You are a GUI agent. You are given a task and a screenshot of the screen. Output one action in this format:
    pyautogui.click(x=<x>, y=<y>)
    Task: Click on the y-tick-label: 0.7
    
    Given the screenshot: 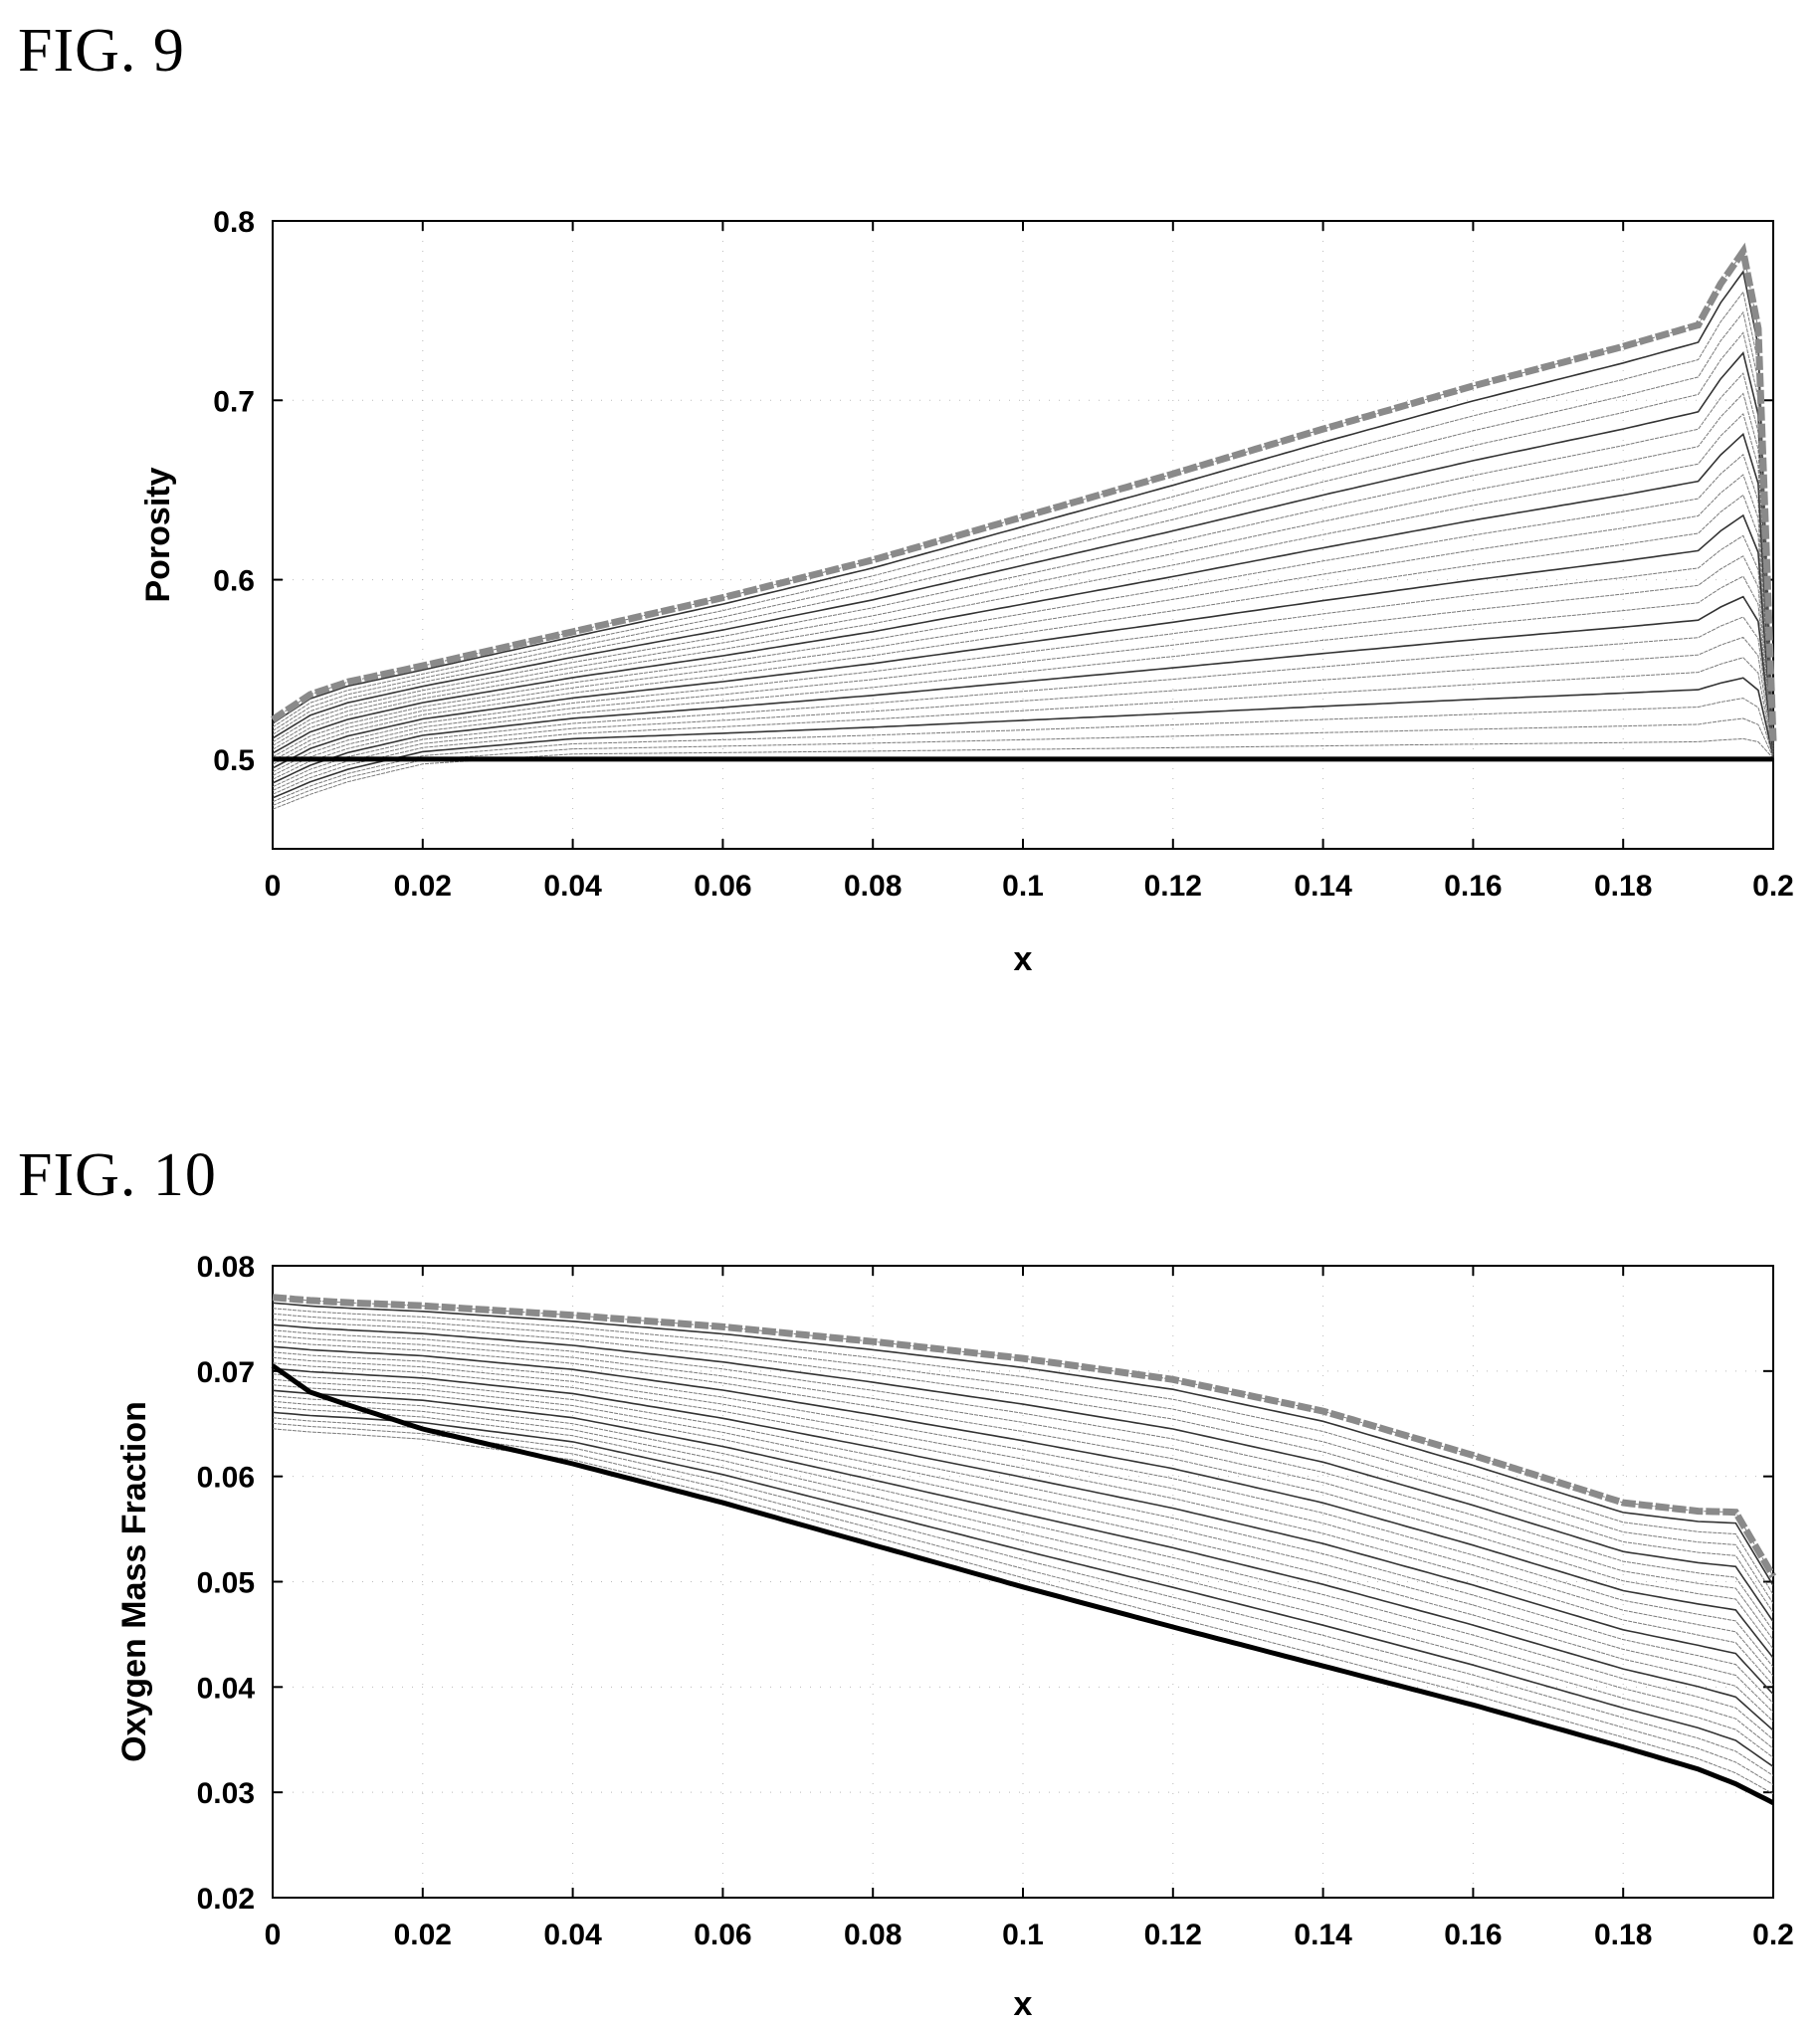 What is the action you would take?
    pyautogui.click(x=234, y=402)
    